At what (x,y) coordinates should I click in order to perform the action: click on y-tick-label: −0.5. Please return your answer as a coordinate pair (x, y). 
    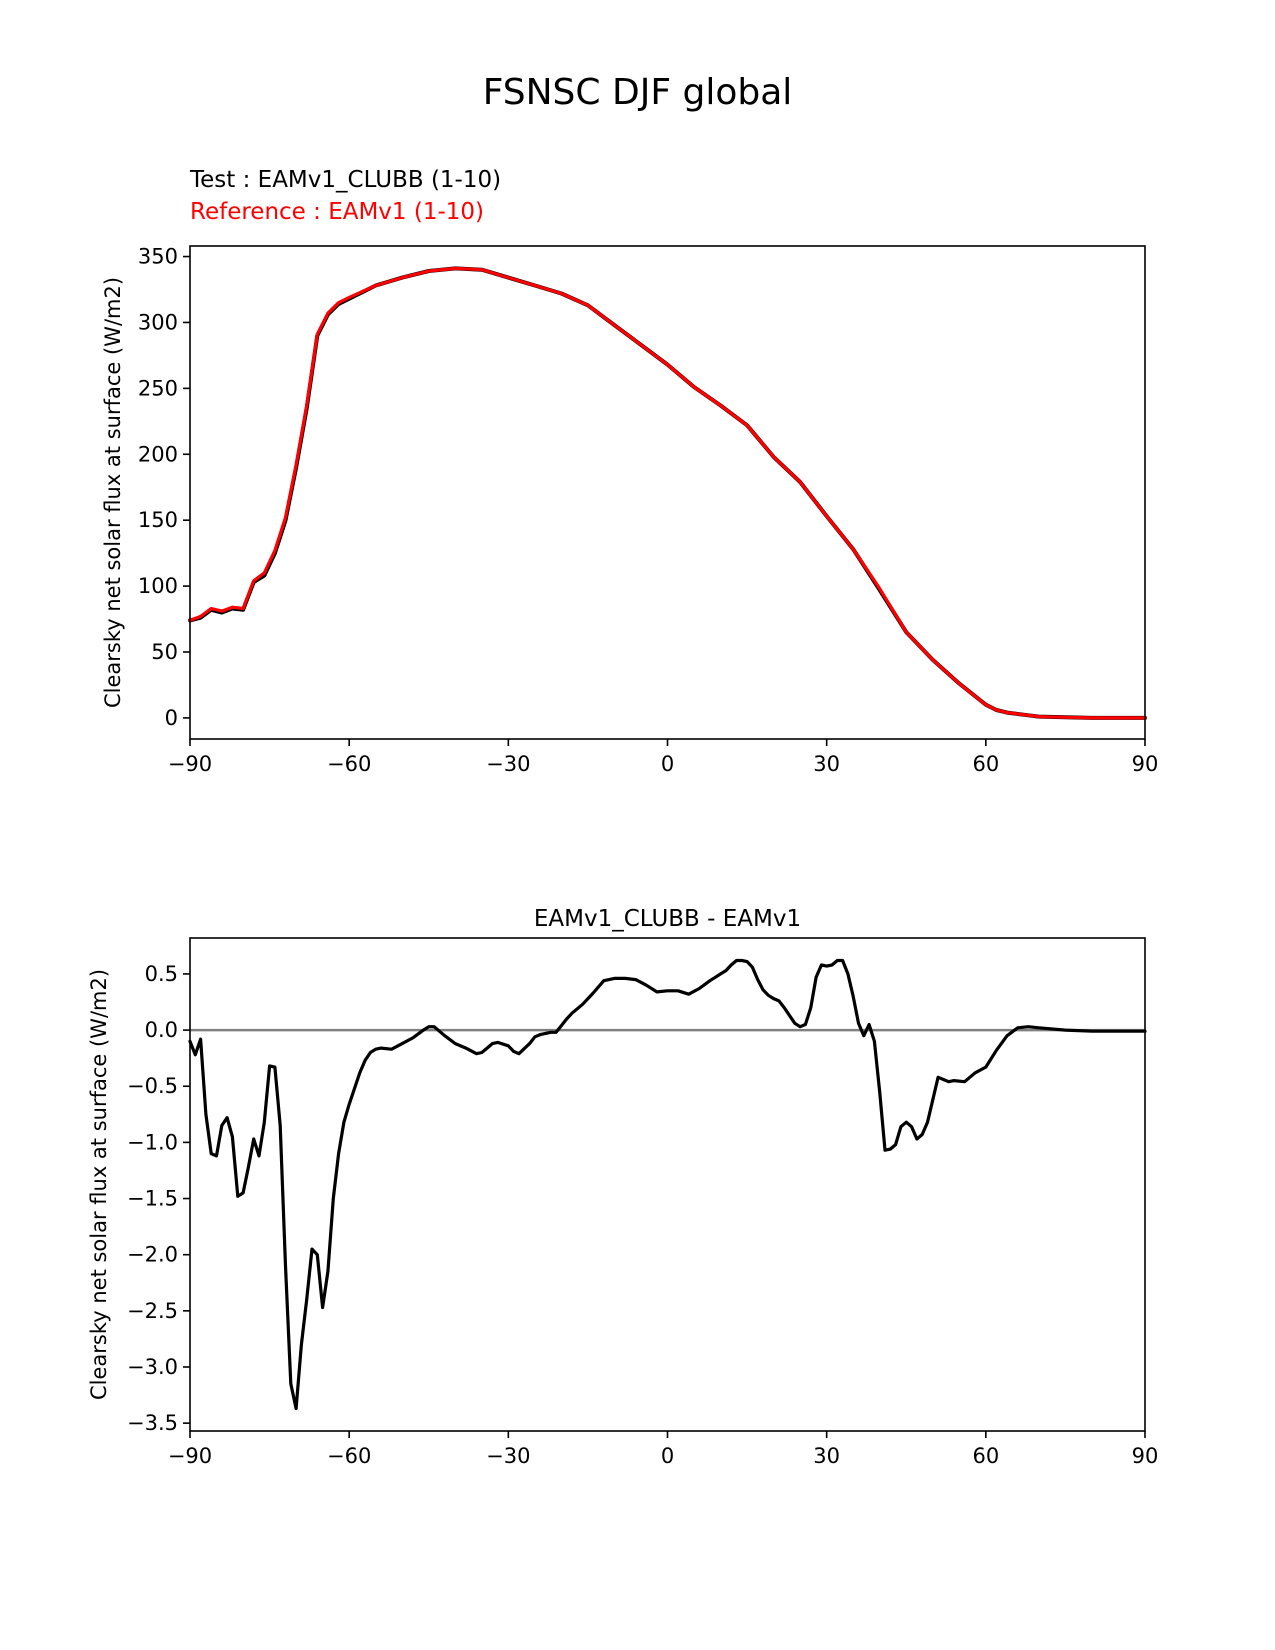
    Looking at the image, I should click on (152, 1086).